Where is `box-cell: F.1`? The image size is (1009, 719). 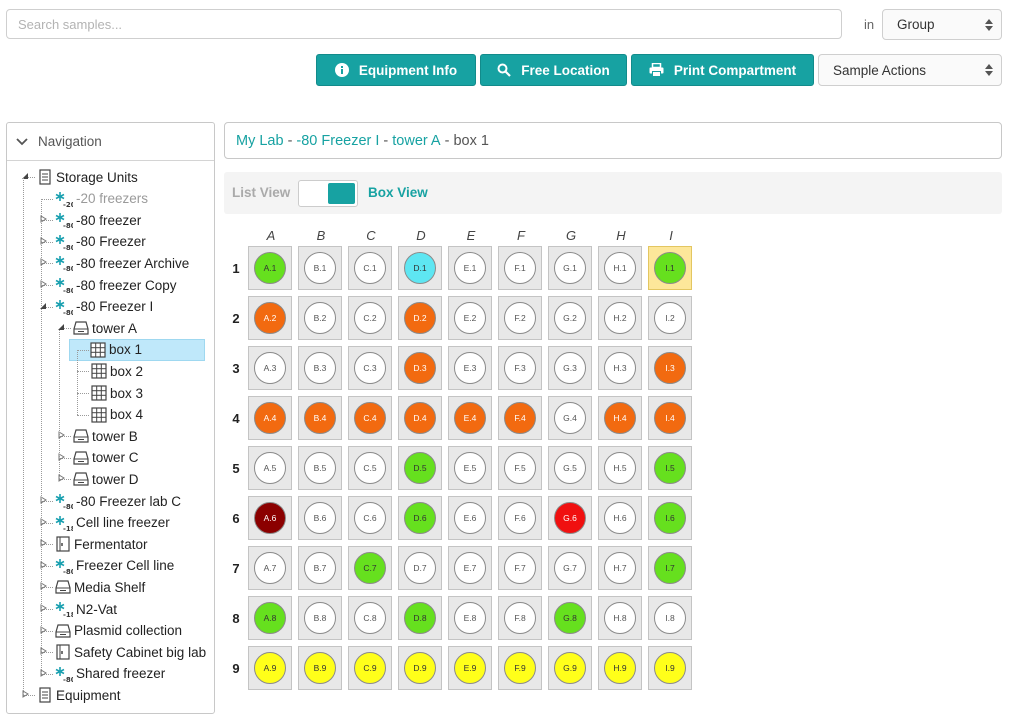 box-cell: F.1 is located at coordinates (520, 268).